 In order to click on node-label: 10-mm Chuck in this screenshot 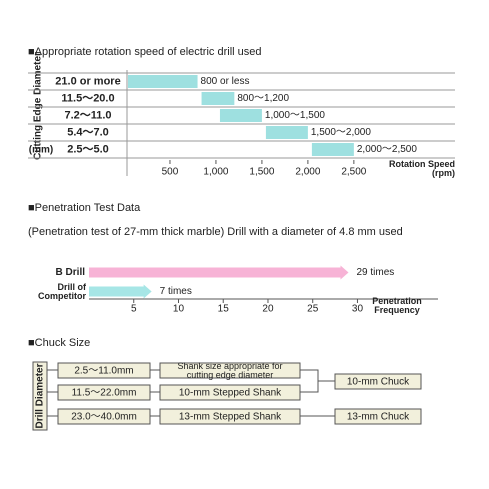, I will do `click(378, 382)`.